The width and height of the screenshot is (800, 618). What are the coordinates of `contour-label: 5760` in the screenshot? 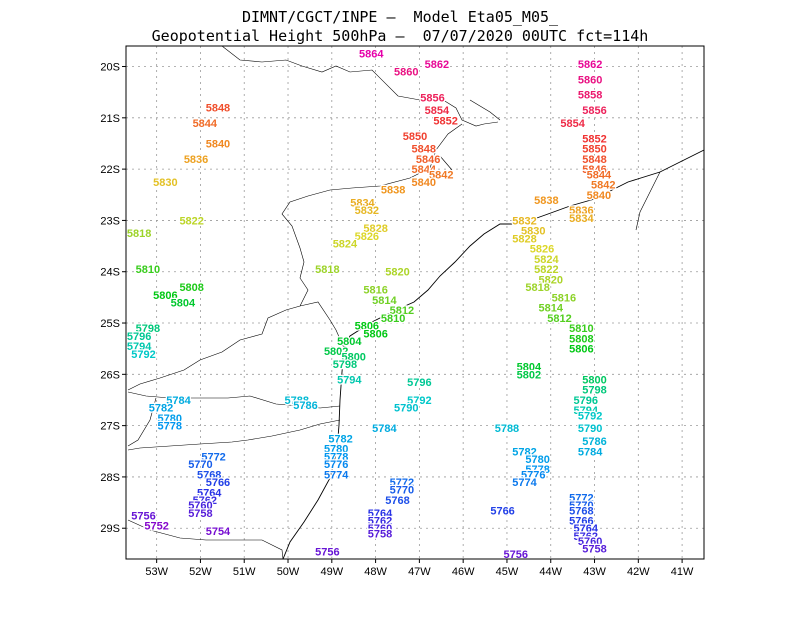 It's located at (200, 506).